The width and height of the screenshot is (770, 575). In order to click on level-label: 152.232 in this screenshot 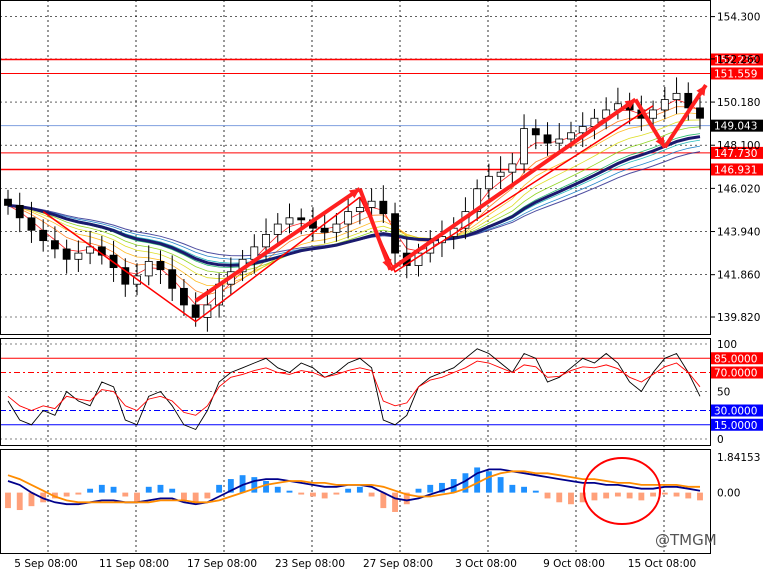, I will do `click(735, 60)`.